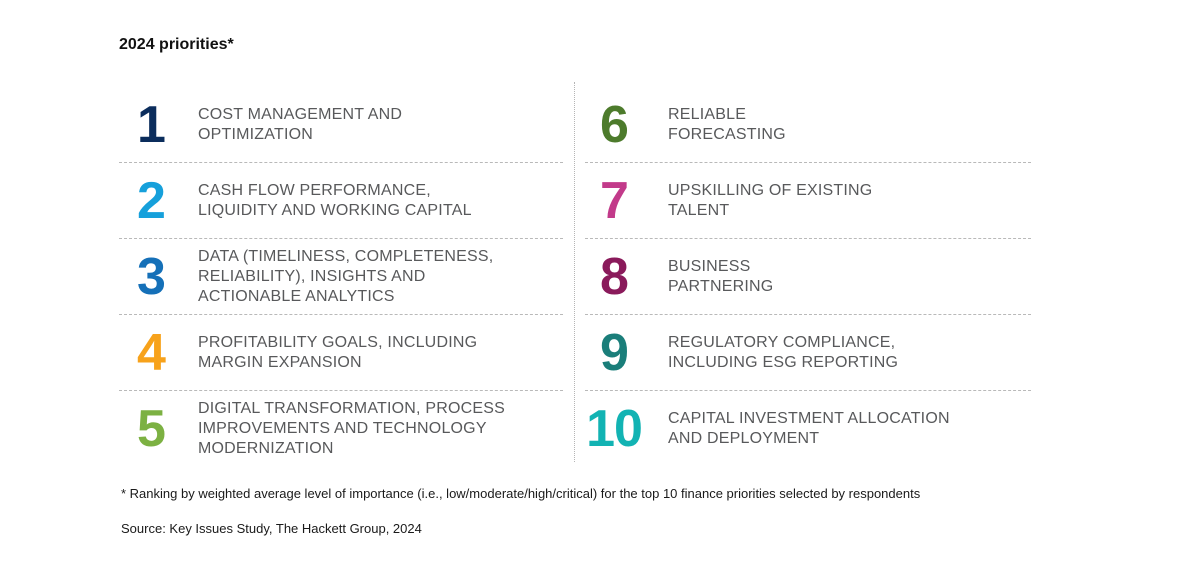 This screenshot has height=574, width=1200. I want to click on priority-label: UPSKILLING OF EXISTING TALENT, so click(770, 200).